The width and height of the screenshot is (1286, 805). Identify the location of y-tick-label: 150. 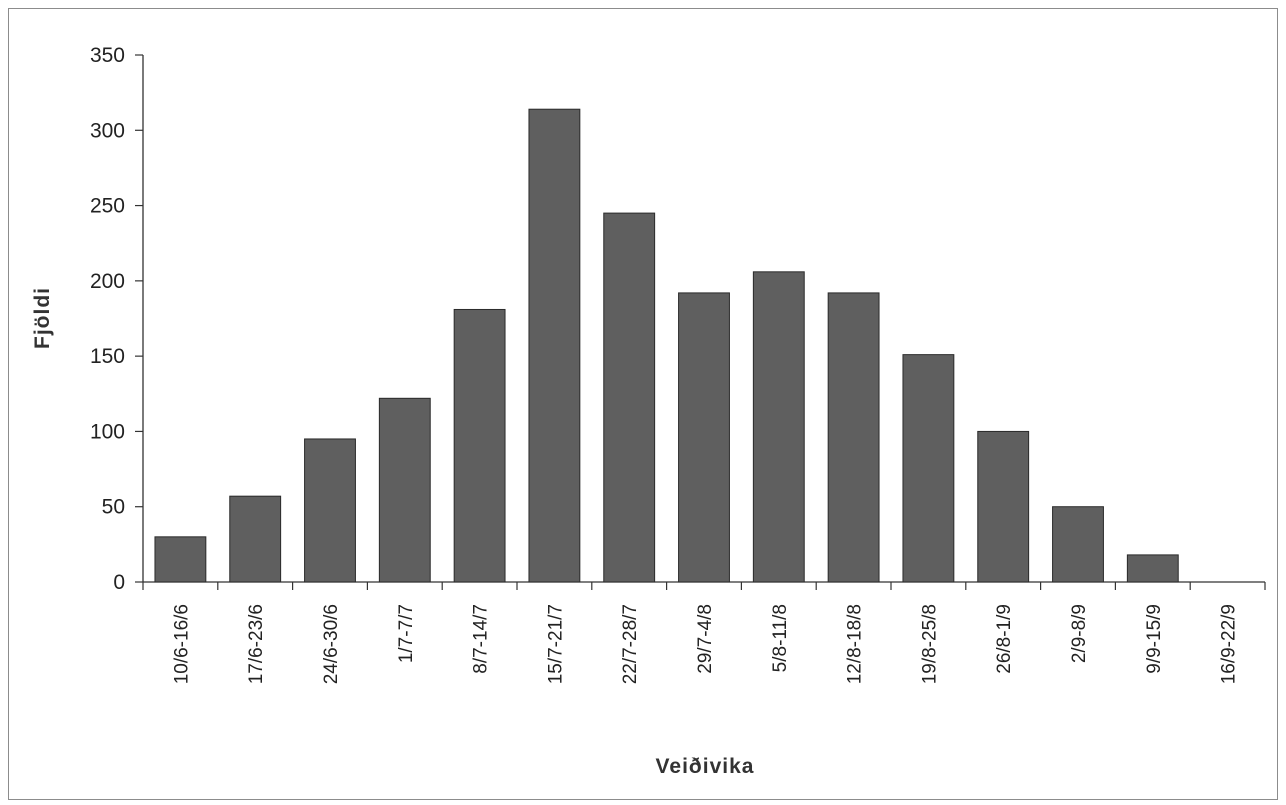
(107, 356).